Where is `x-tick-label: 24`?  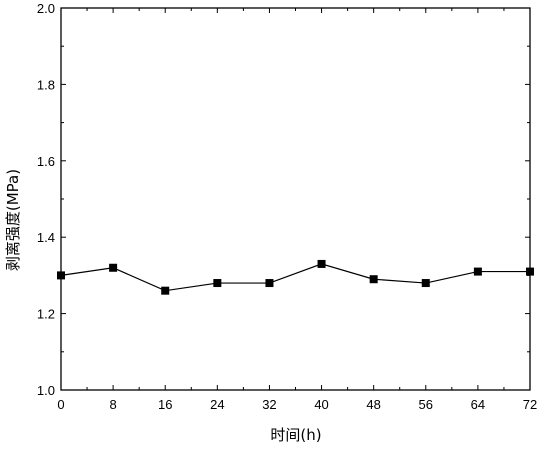
x-tick-label: 24 is located at coordinates (217, 404).